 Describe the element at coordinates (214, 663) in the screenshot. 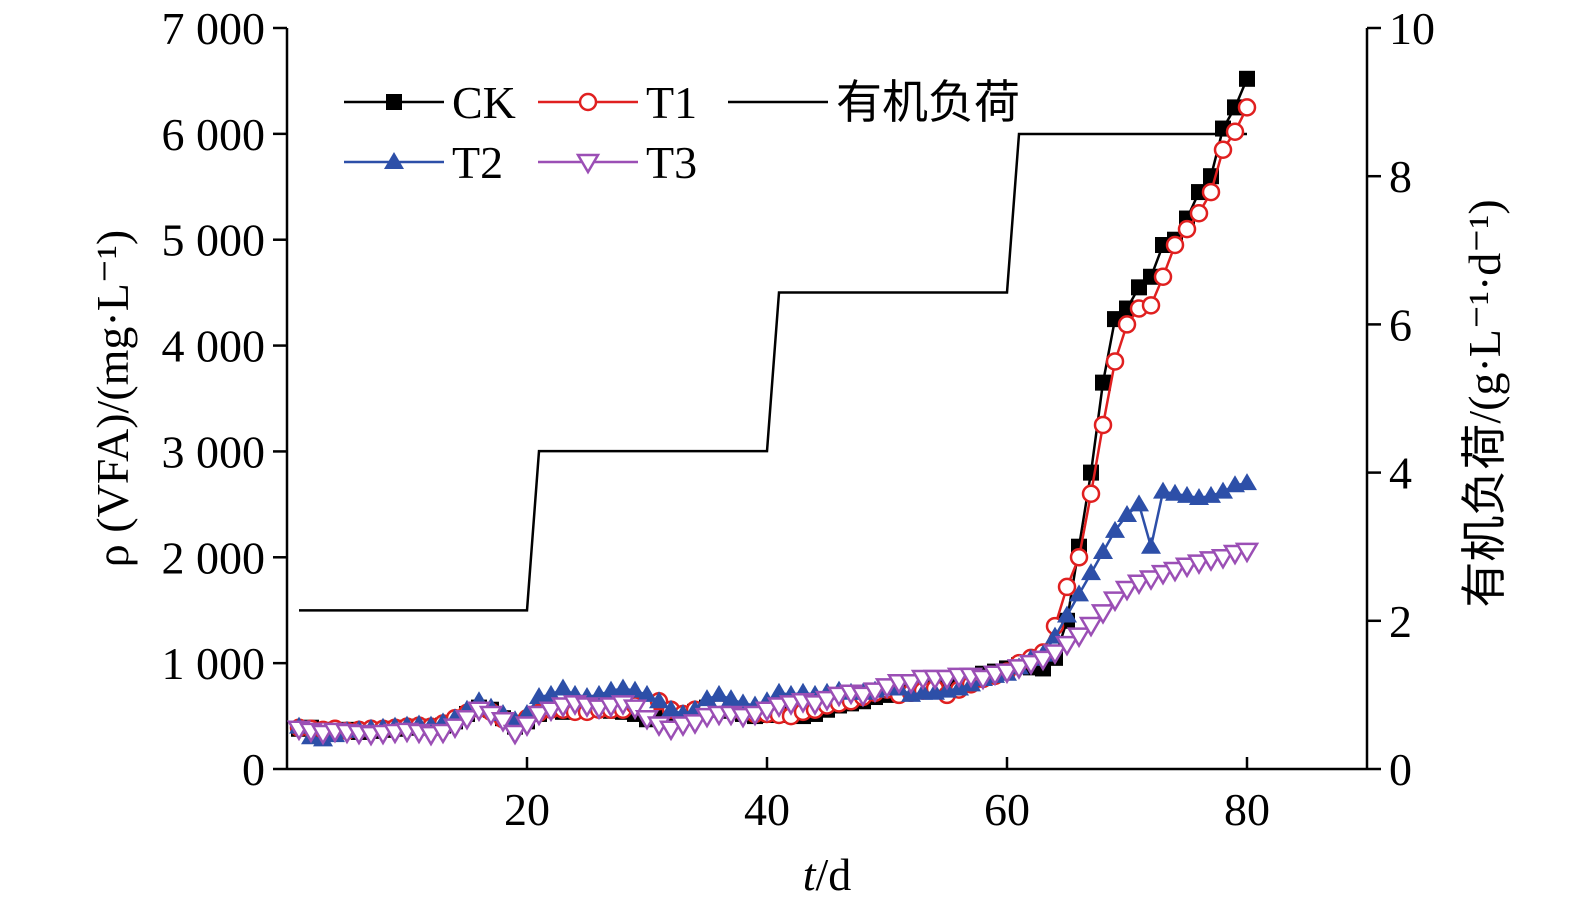

I see `y-left-tick-label: 1 000` at that location.